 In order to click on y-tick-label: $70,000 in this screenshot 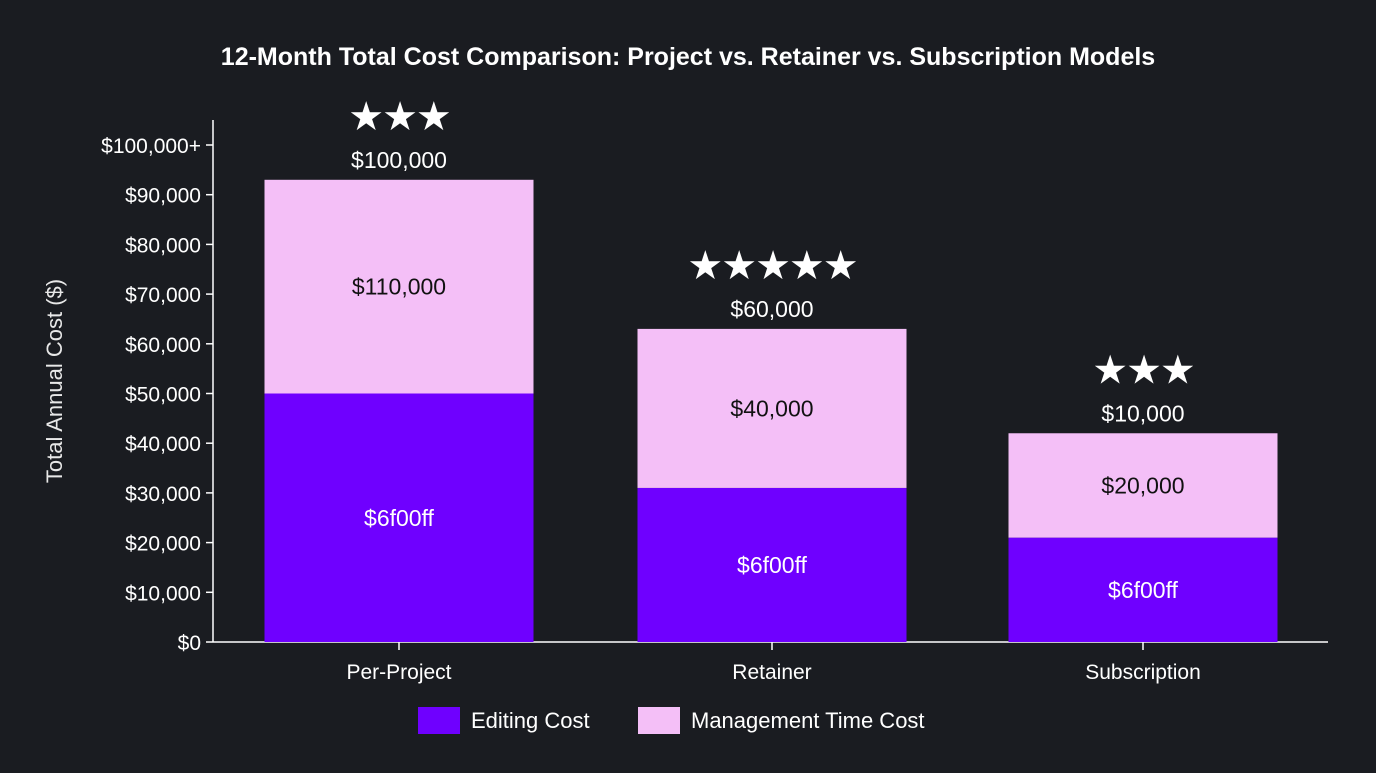, I will do `click(163, 295)`.